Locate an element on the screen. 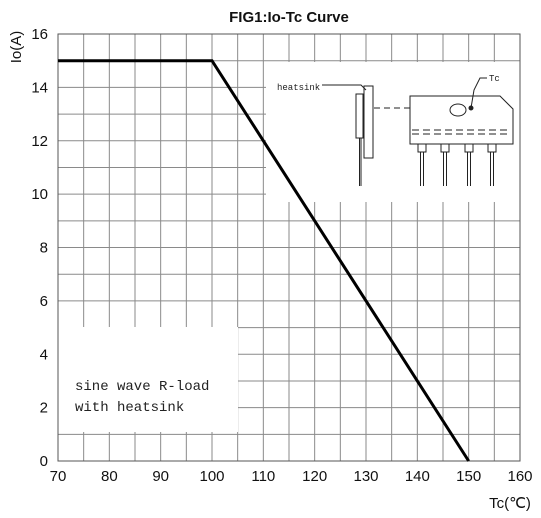  y-tick-label: 14 is located at coordinates (39, 87).